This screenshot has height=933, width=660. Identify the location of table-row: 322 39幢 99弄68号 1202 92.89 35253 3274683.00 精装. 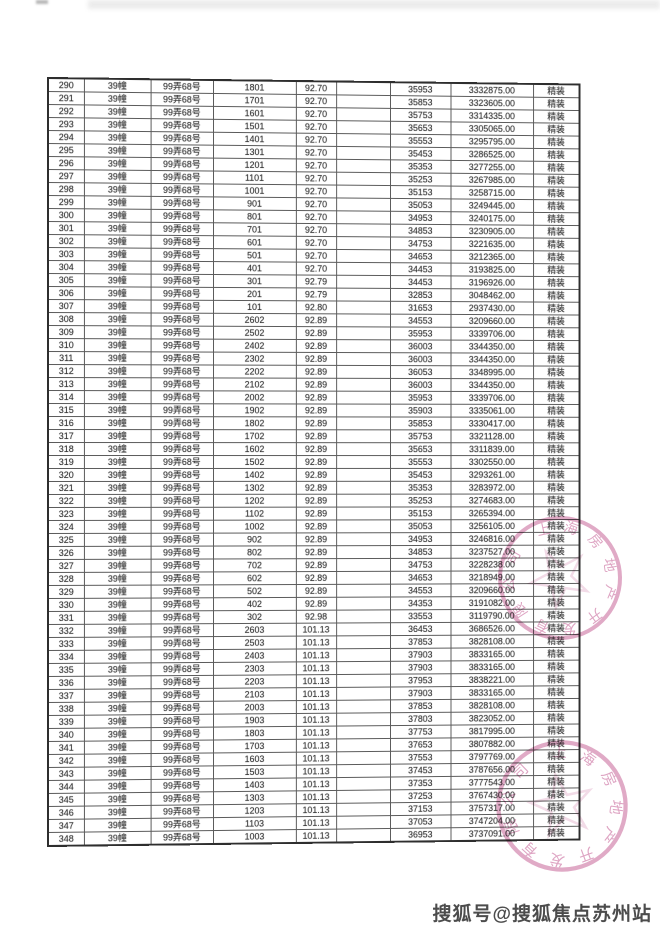
(313, 500).